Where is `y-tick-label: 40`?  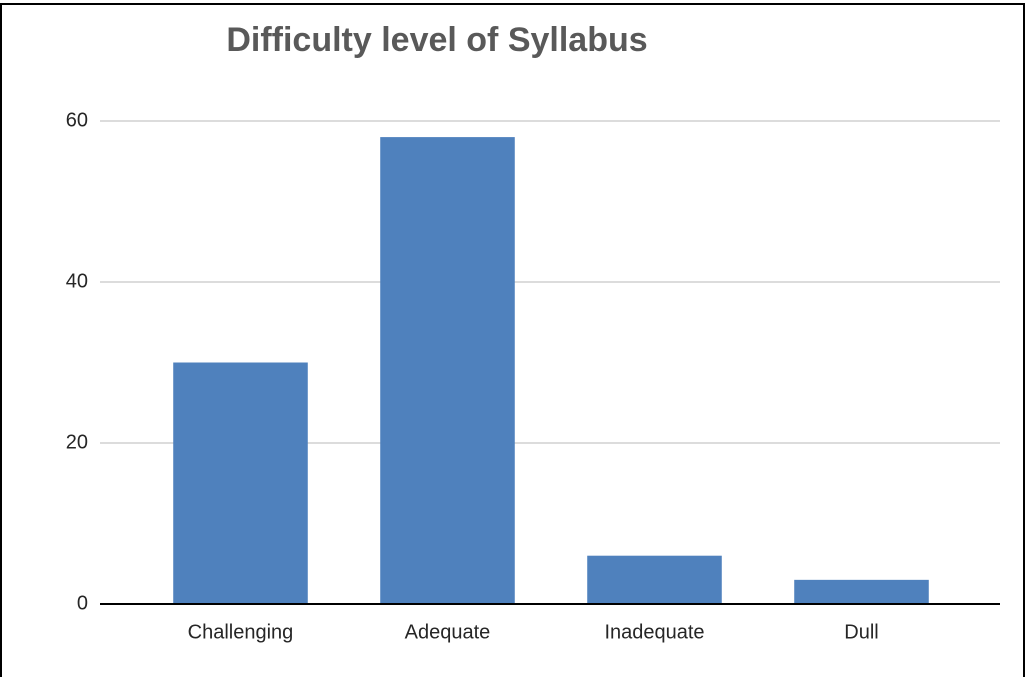
y-tick-label: 40 is located at coordinates (77, 281).